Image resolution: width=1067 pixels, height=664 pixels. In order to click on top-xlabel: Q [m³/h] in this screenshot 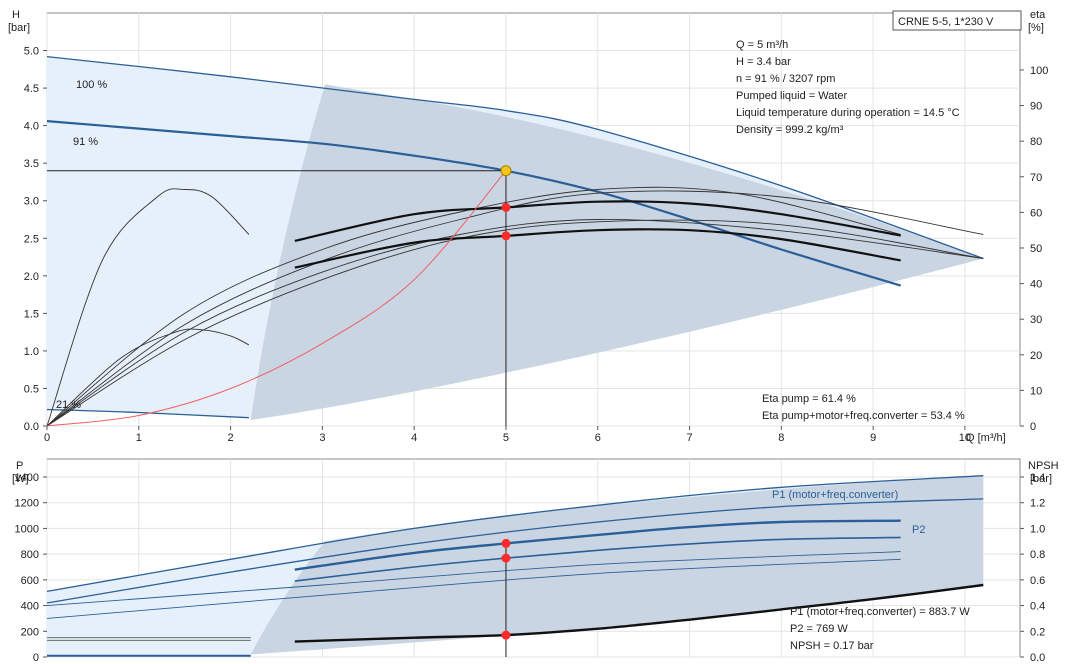, I will do `click(986, 438)`.